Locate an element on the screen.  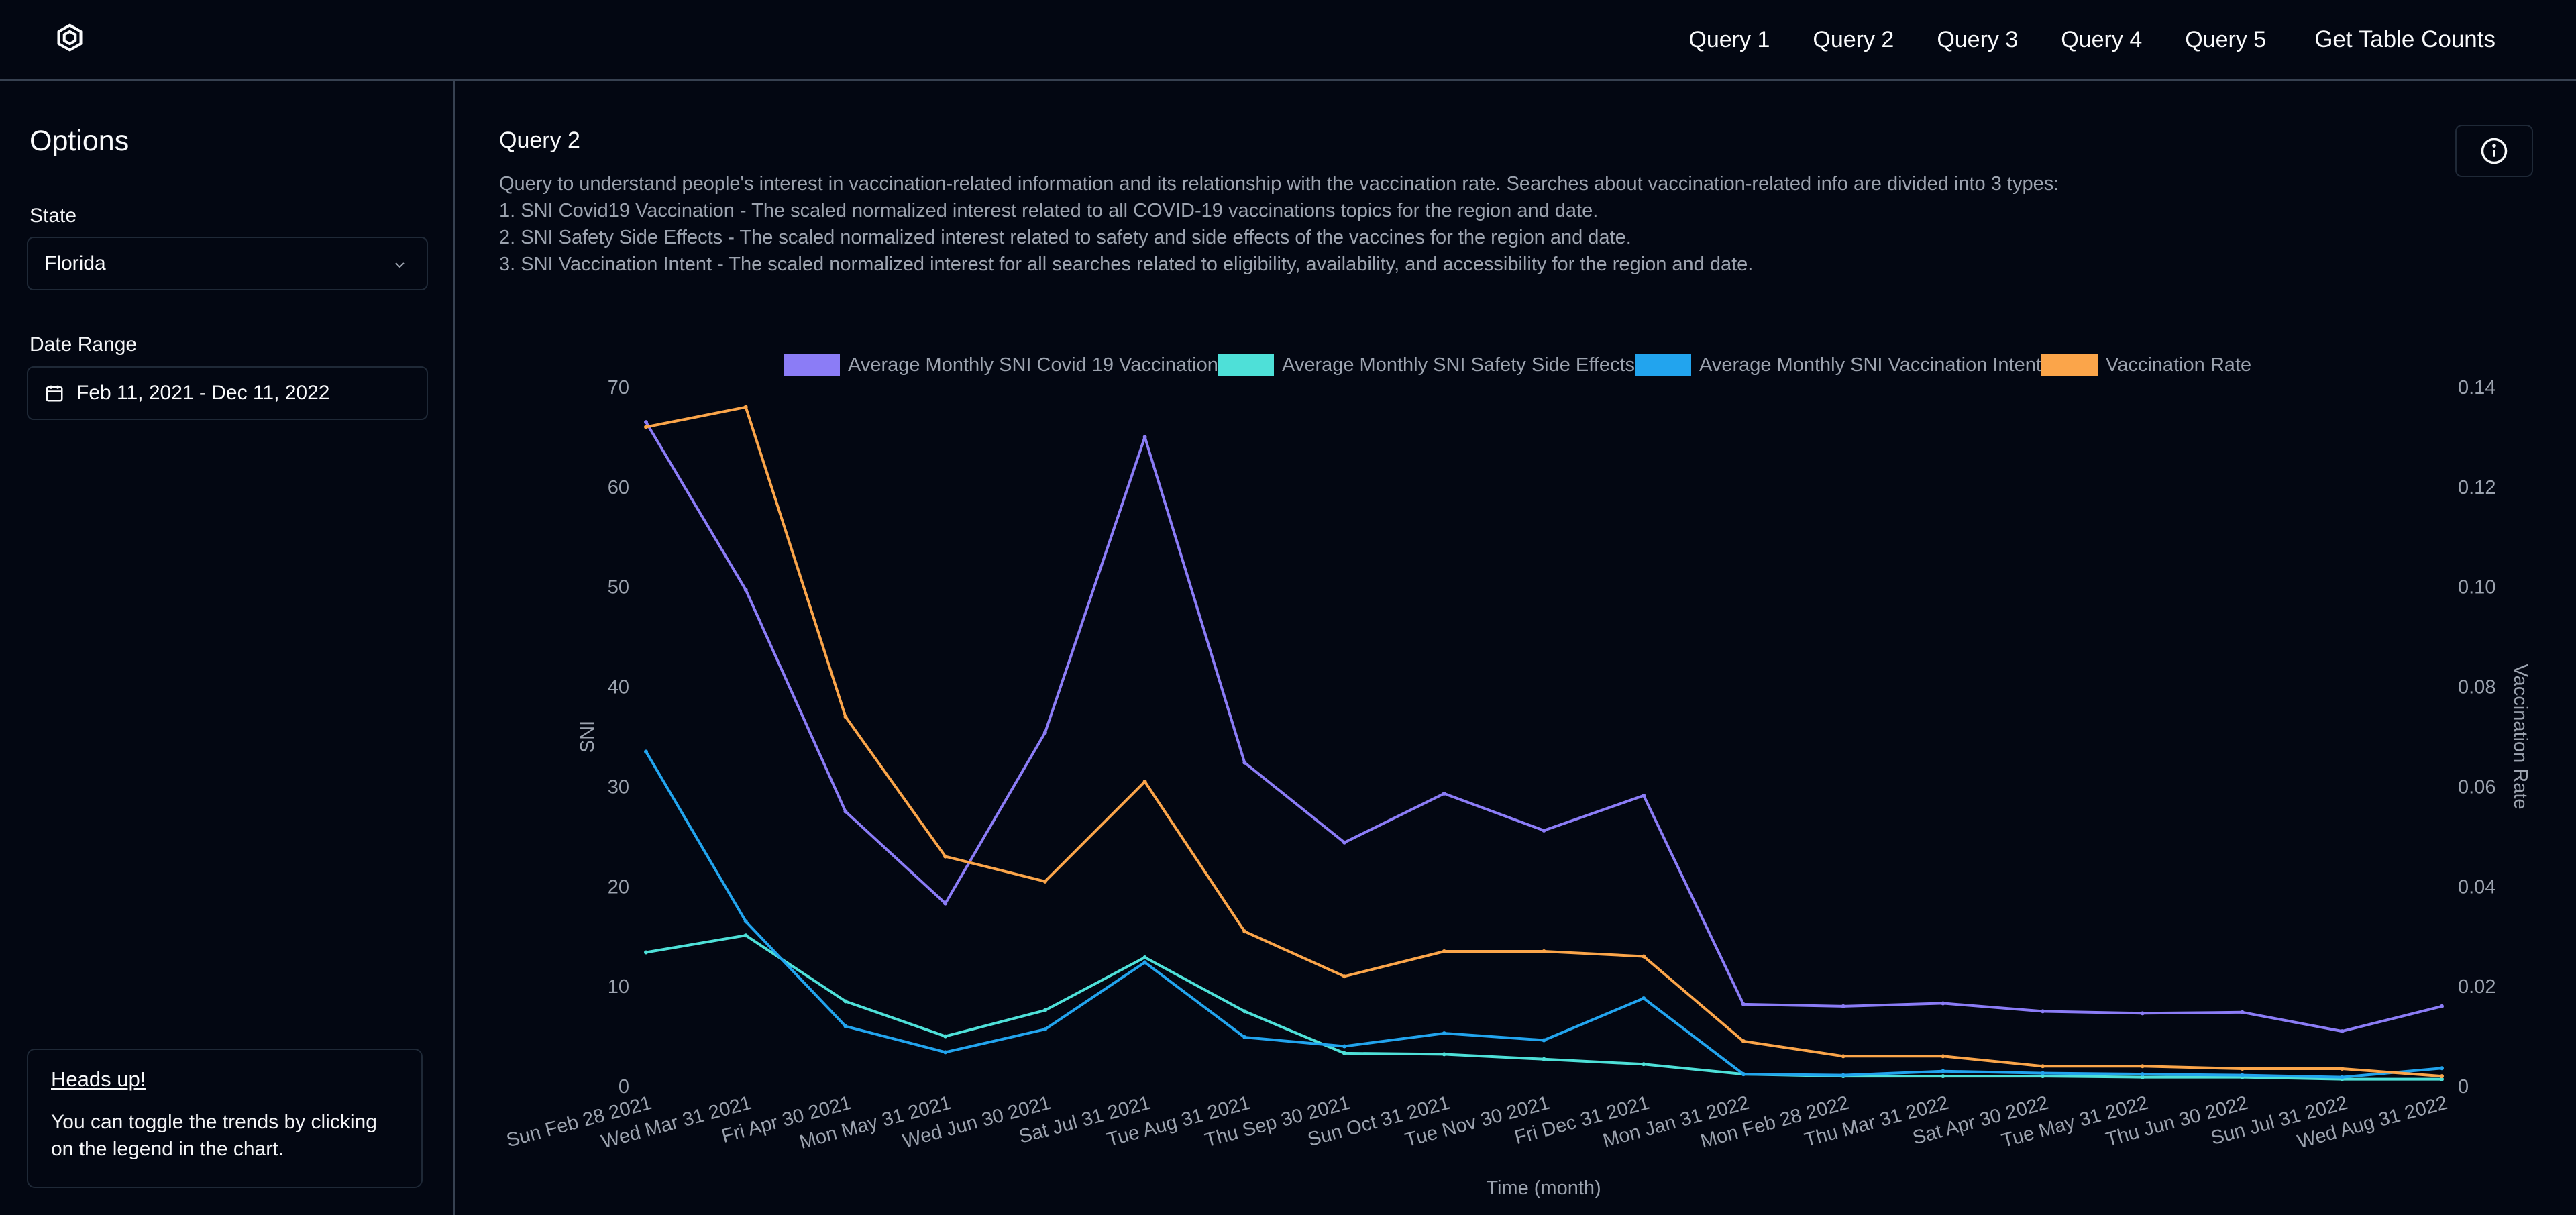
y-tick-label: 10 is located at coordinates (618, 987).